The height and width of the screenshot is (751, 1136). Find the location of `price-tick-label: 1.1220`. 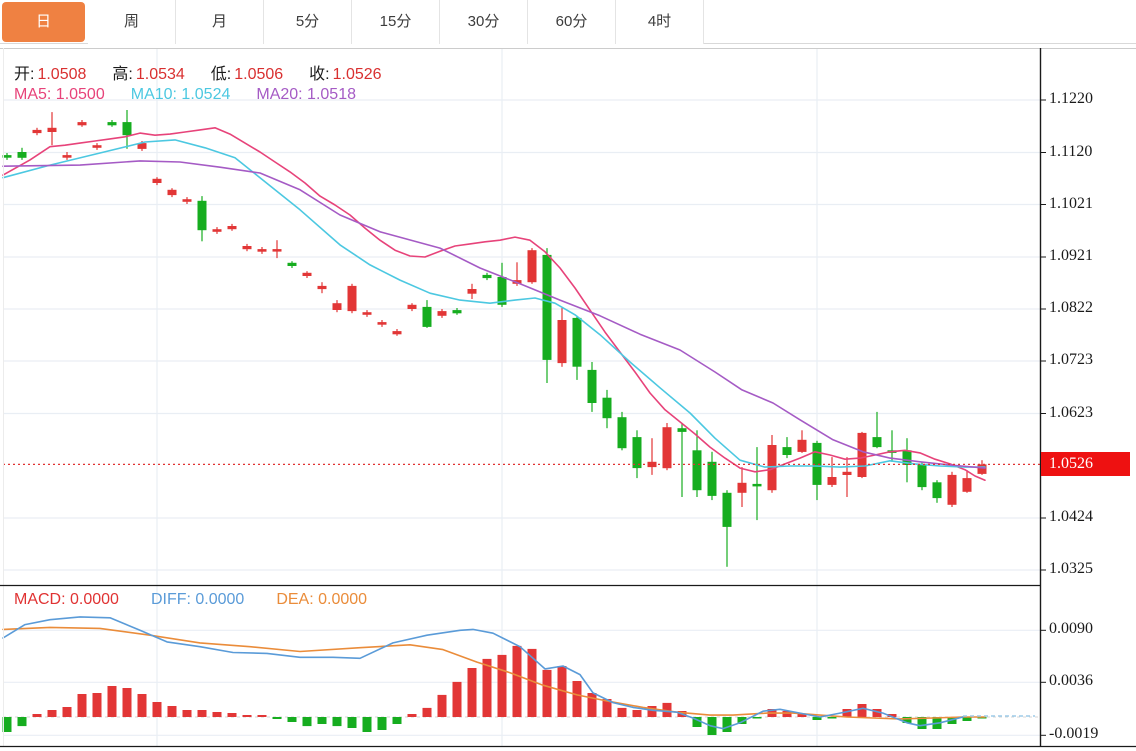

price-tick-label: 1.1220 is located at coordinates (1071, 98).